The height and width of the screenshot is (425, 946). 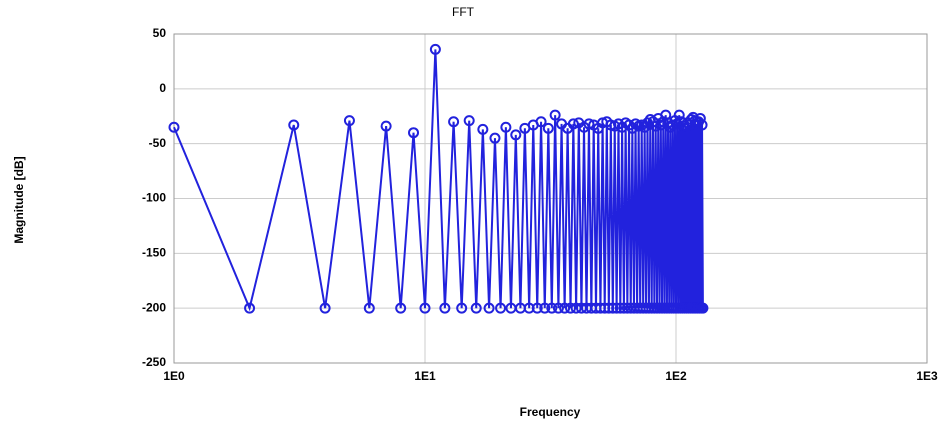 I want to click on x-tick-label: 1E1, so click(x=425, y=376).